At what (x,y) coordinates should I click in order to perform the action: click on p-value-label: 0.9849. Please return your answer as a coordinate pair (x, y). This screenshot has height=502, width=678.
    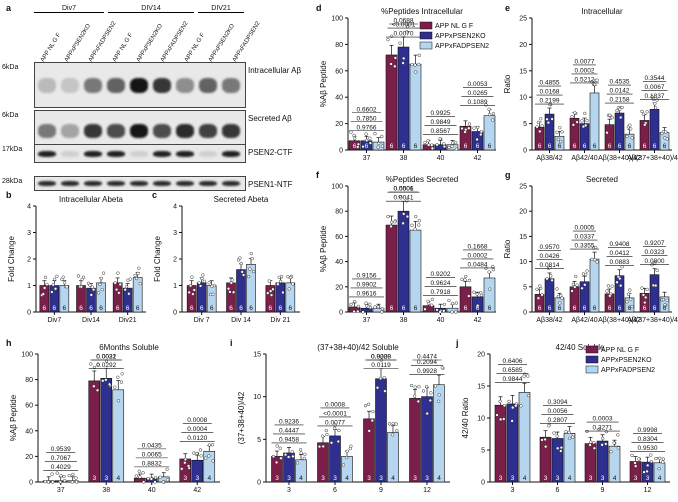
    Looking at the image, I should click on (441, 122).